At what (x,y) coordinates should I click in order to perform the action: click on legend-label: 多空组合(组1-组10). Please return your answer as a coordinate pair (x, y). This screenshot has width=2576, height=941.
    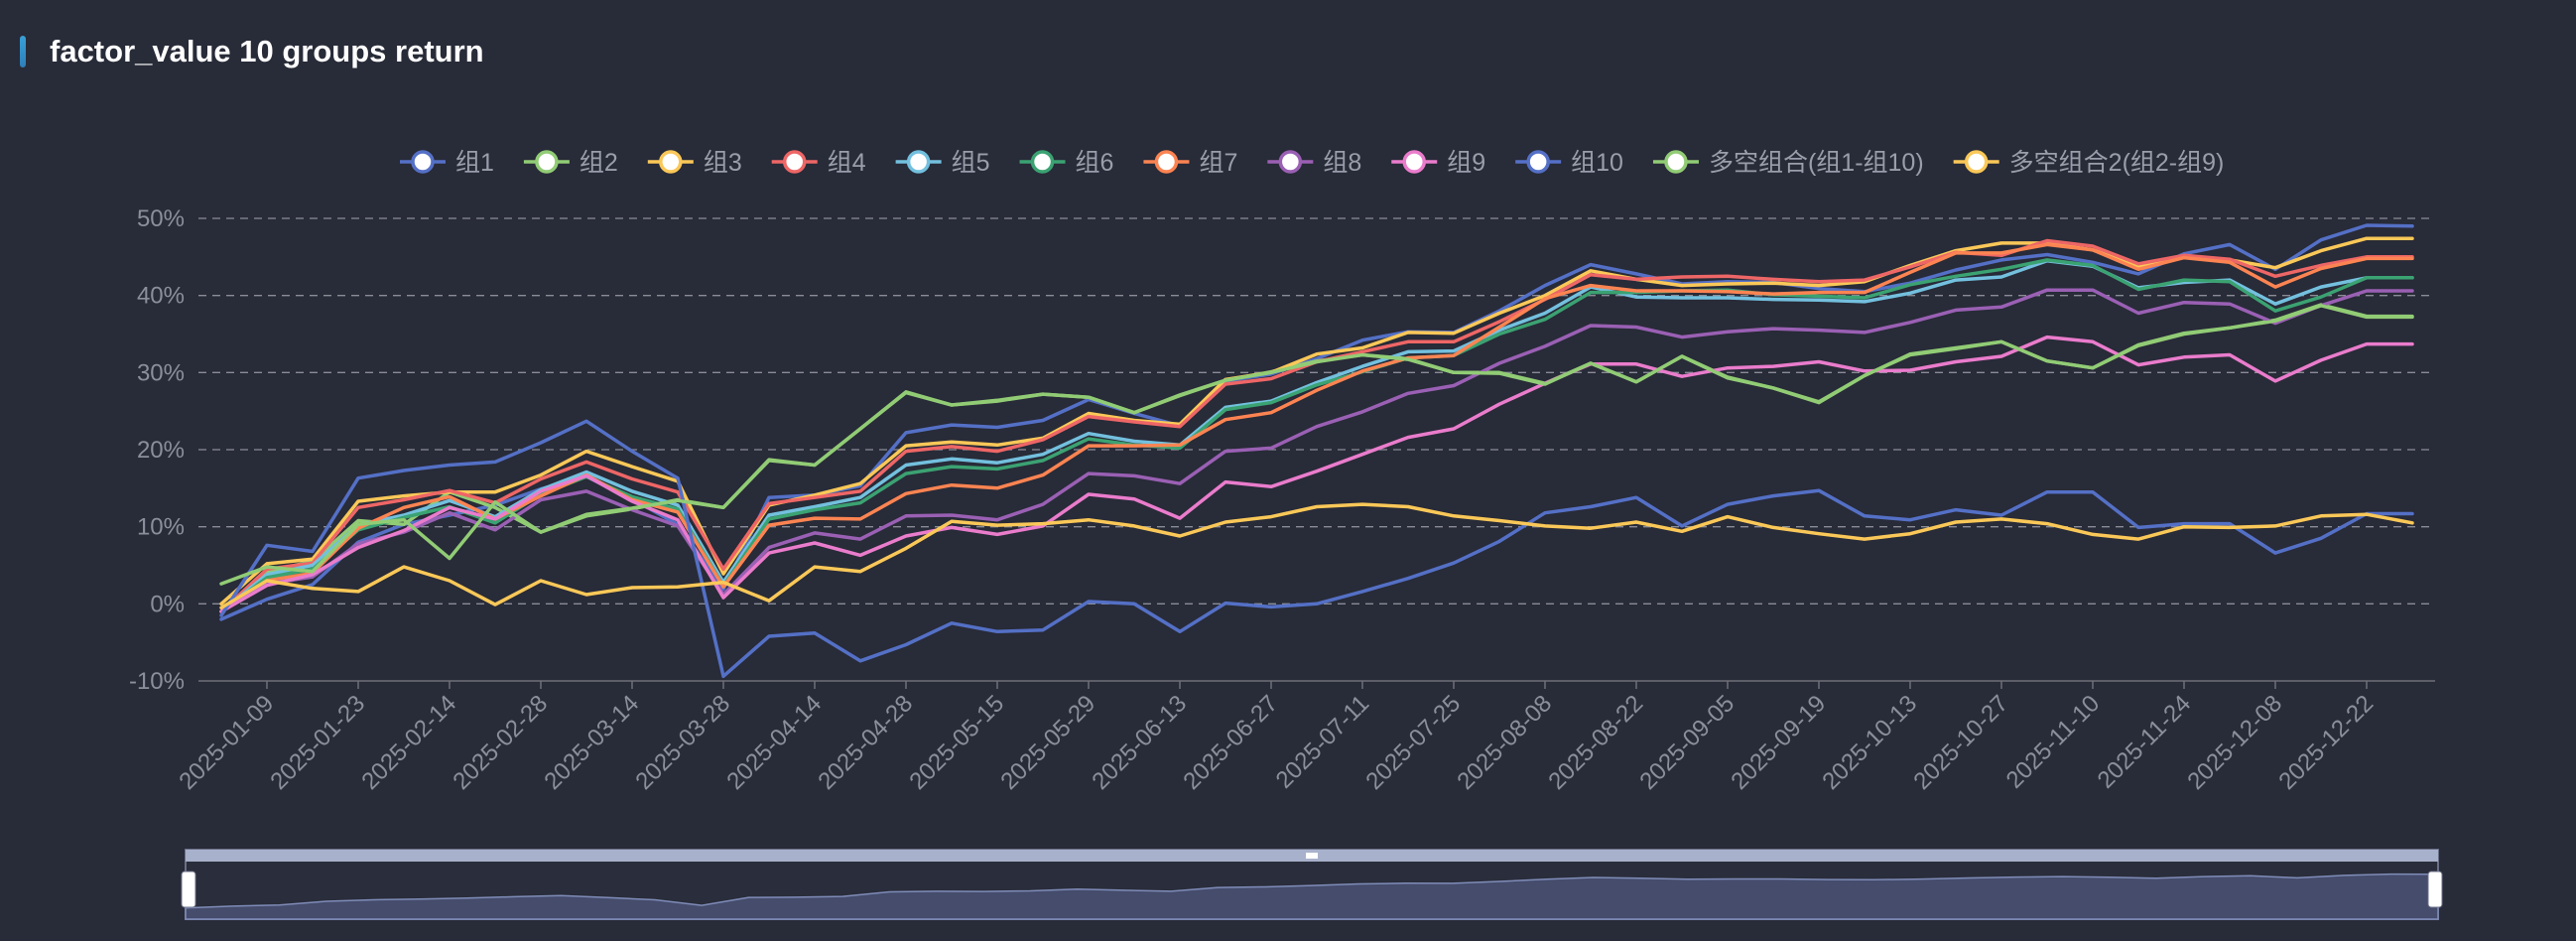
    Looking at the image, I should click on (1817, 163).